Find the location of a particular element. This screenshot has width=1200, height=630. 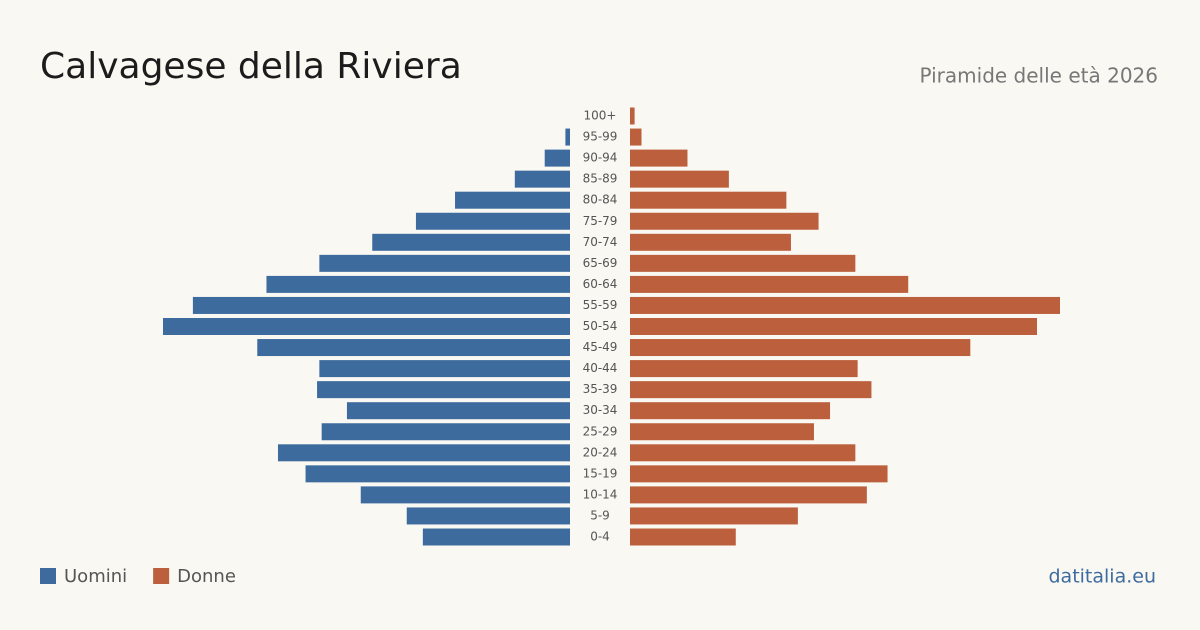

chart-subtitle: Piramide delle età 2026 is located at coordinates (1039, 76).